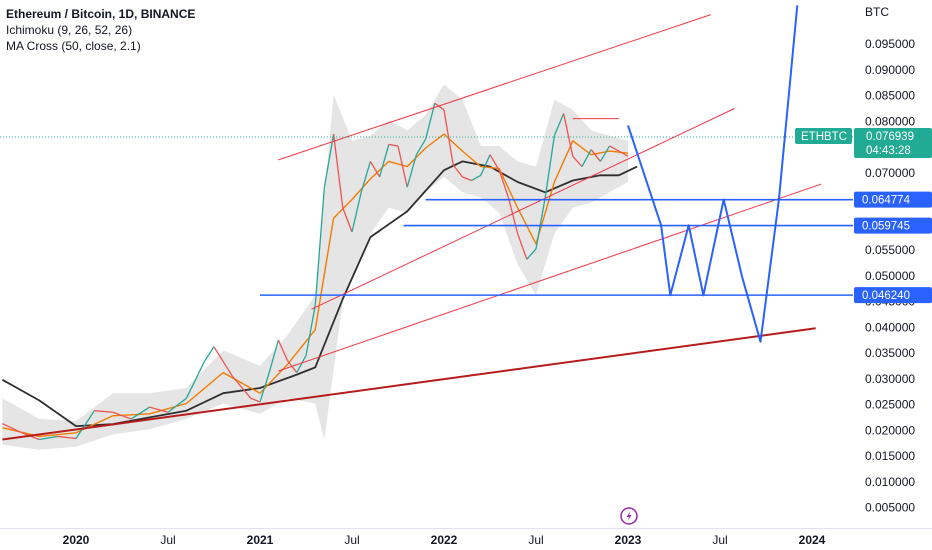 This screenshot has width=932, height=550. I want to click on legend-ichimoku: Ichimoku (9, 26, 52, 26), so click(100, 30).